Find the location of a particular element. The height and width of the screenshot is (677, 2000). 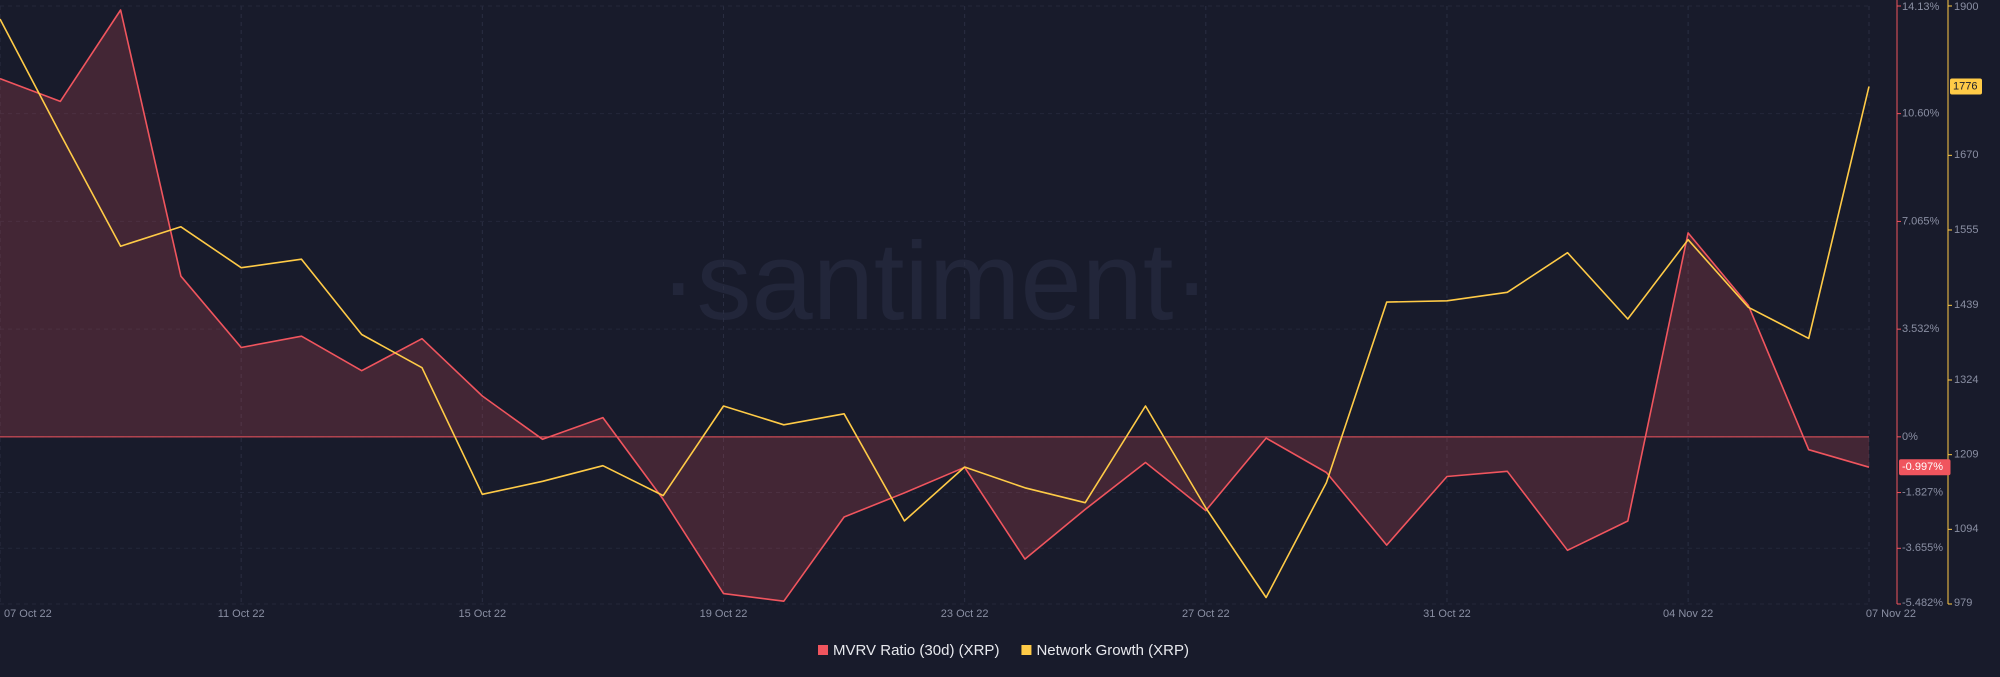

x-tick-label: 27 Oct 22 is located at coordinates (1206, 614).